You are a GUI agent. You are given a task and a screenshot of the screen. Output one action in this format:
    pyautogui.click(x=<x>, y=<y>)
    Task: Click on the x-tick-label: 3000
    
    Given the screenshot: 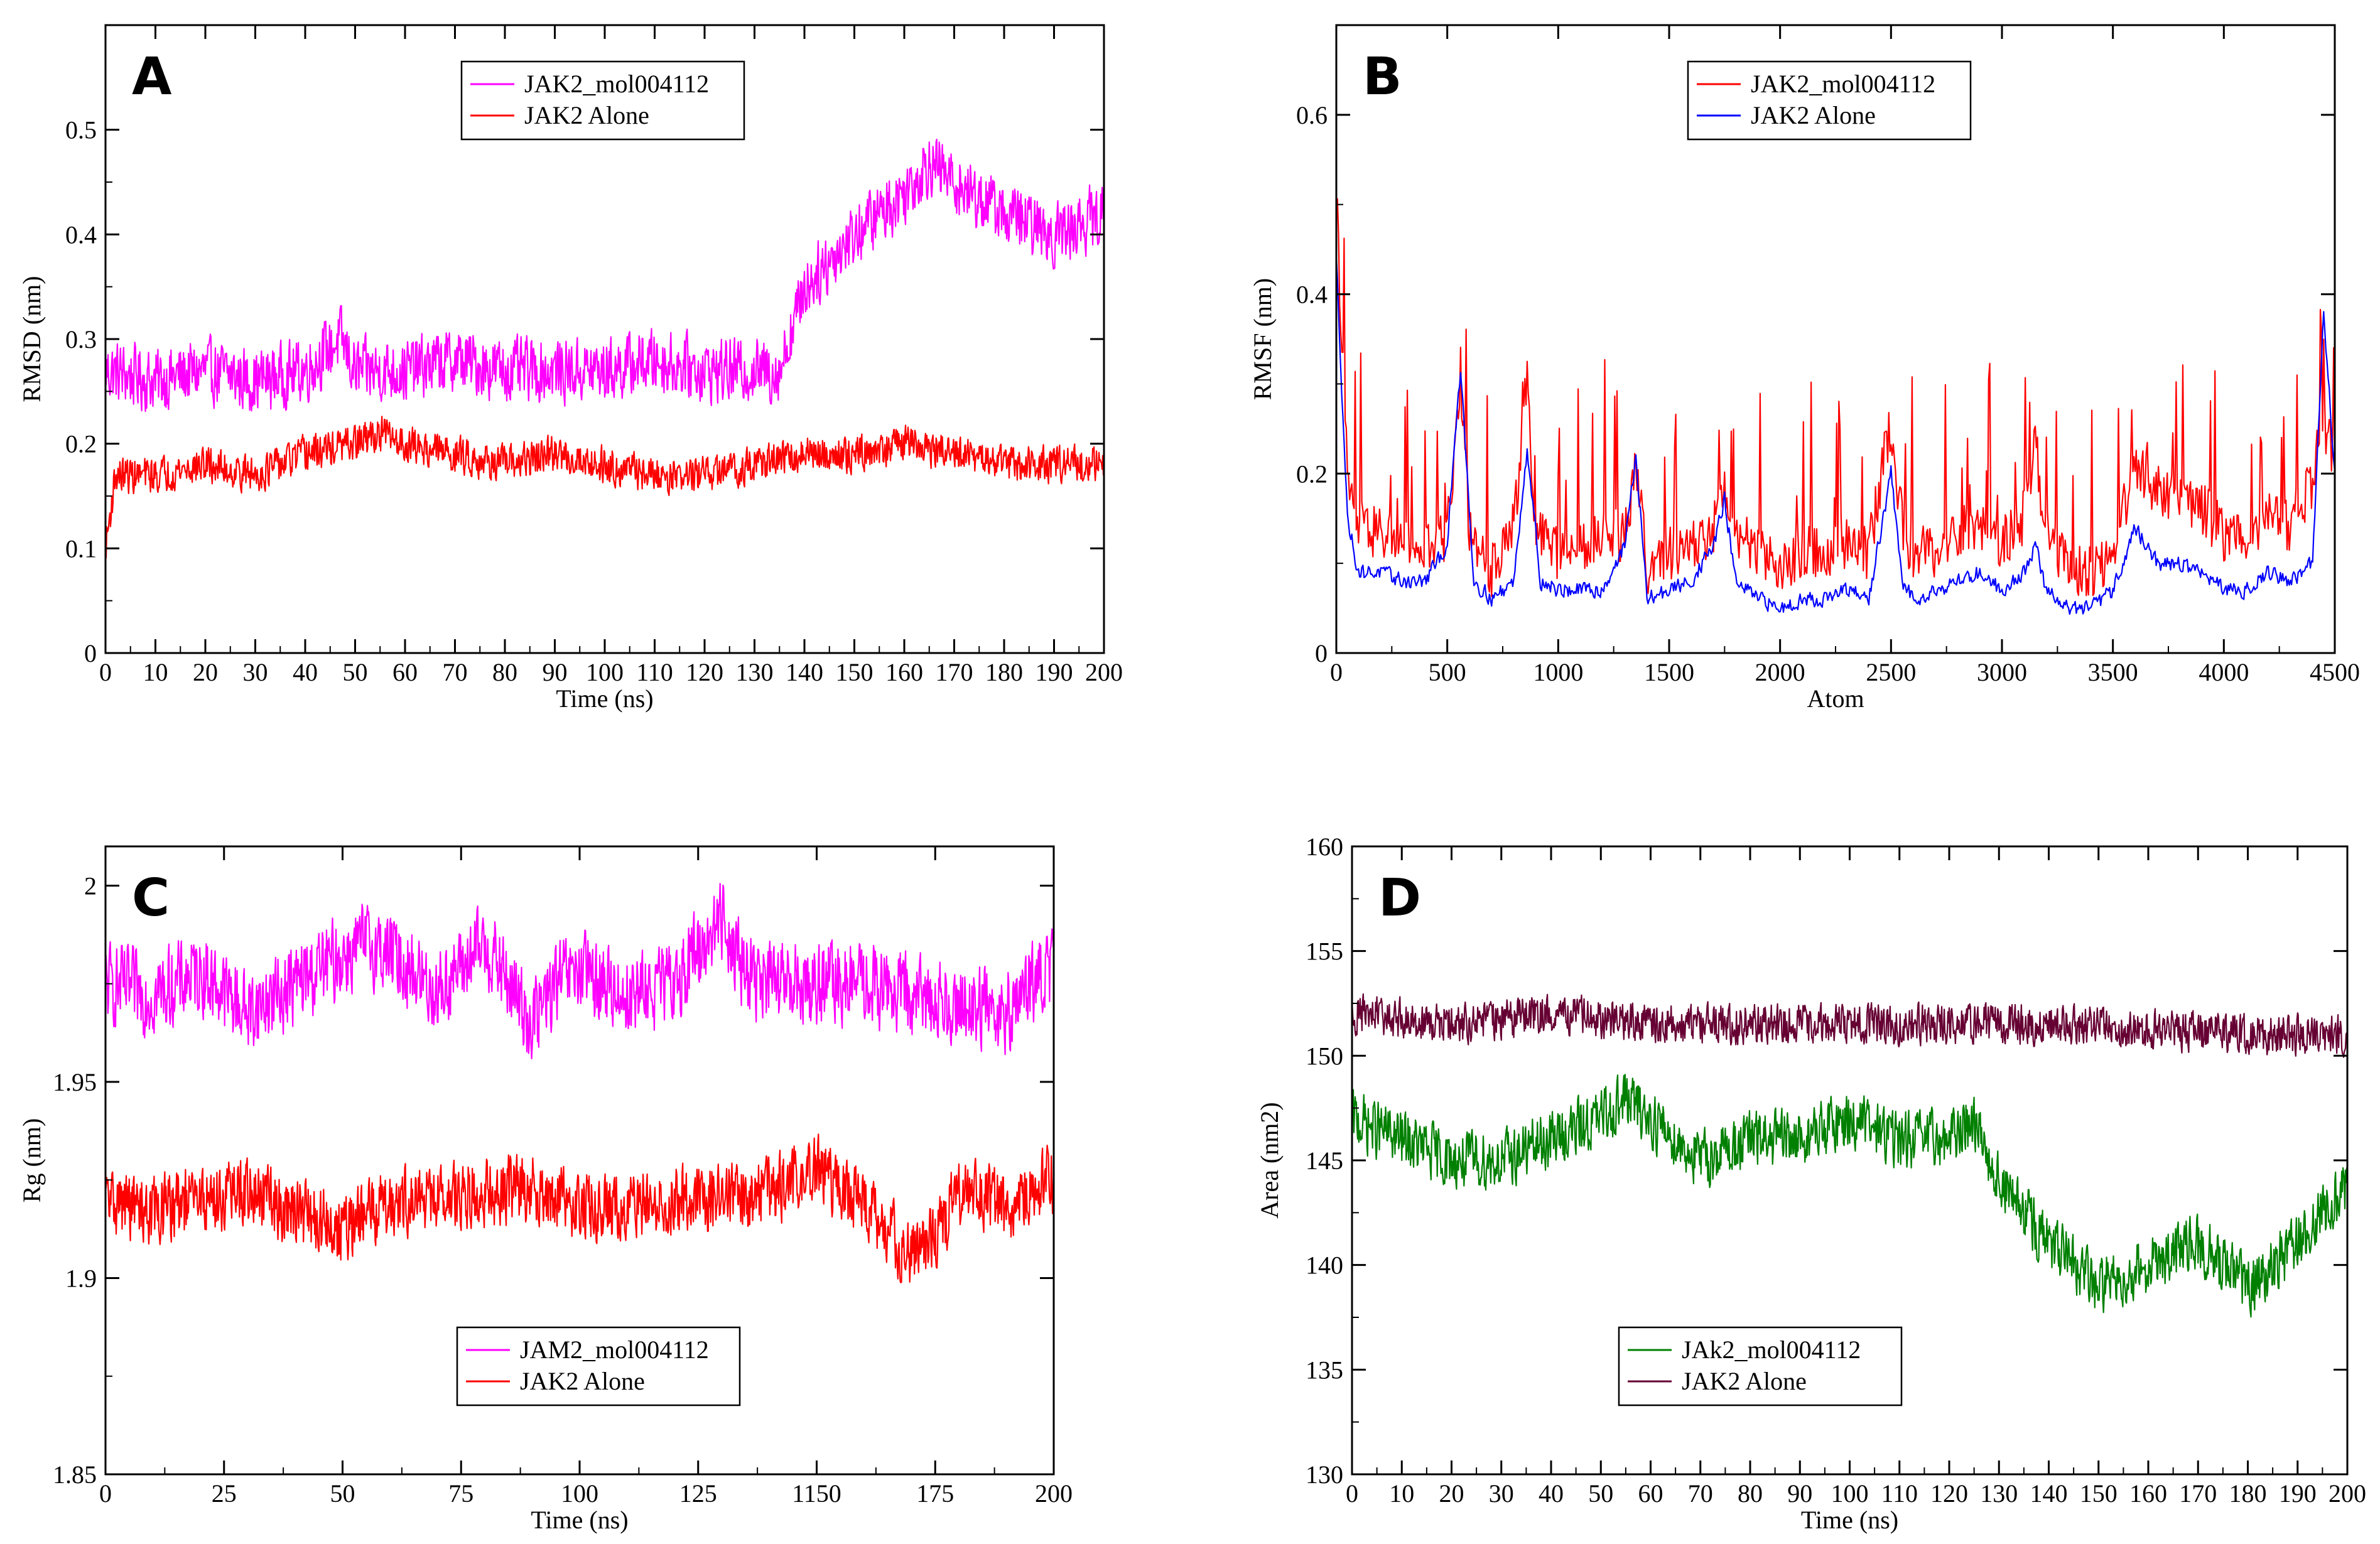 What is the action you would take?
    pyautogui.click(x=2002, y=672)
    